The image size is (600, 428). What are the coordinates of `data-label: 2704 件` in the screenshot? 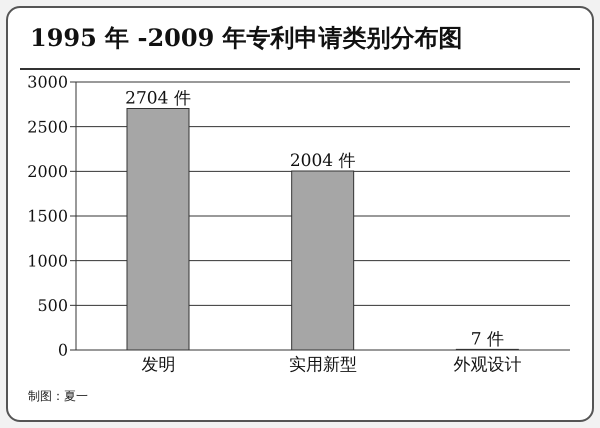 It's located at (158, 98).